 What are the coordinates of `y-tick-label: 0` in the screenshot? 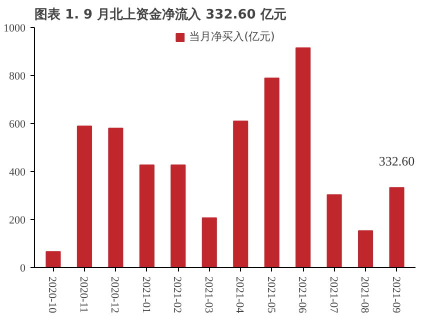 It's located at (23, 268).